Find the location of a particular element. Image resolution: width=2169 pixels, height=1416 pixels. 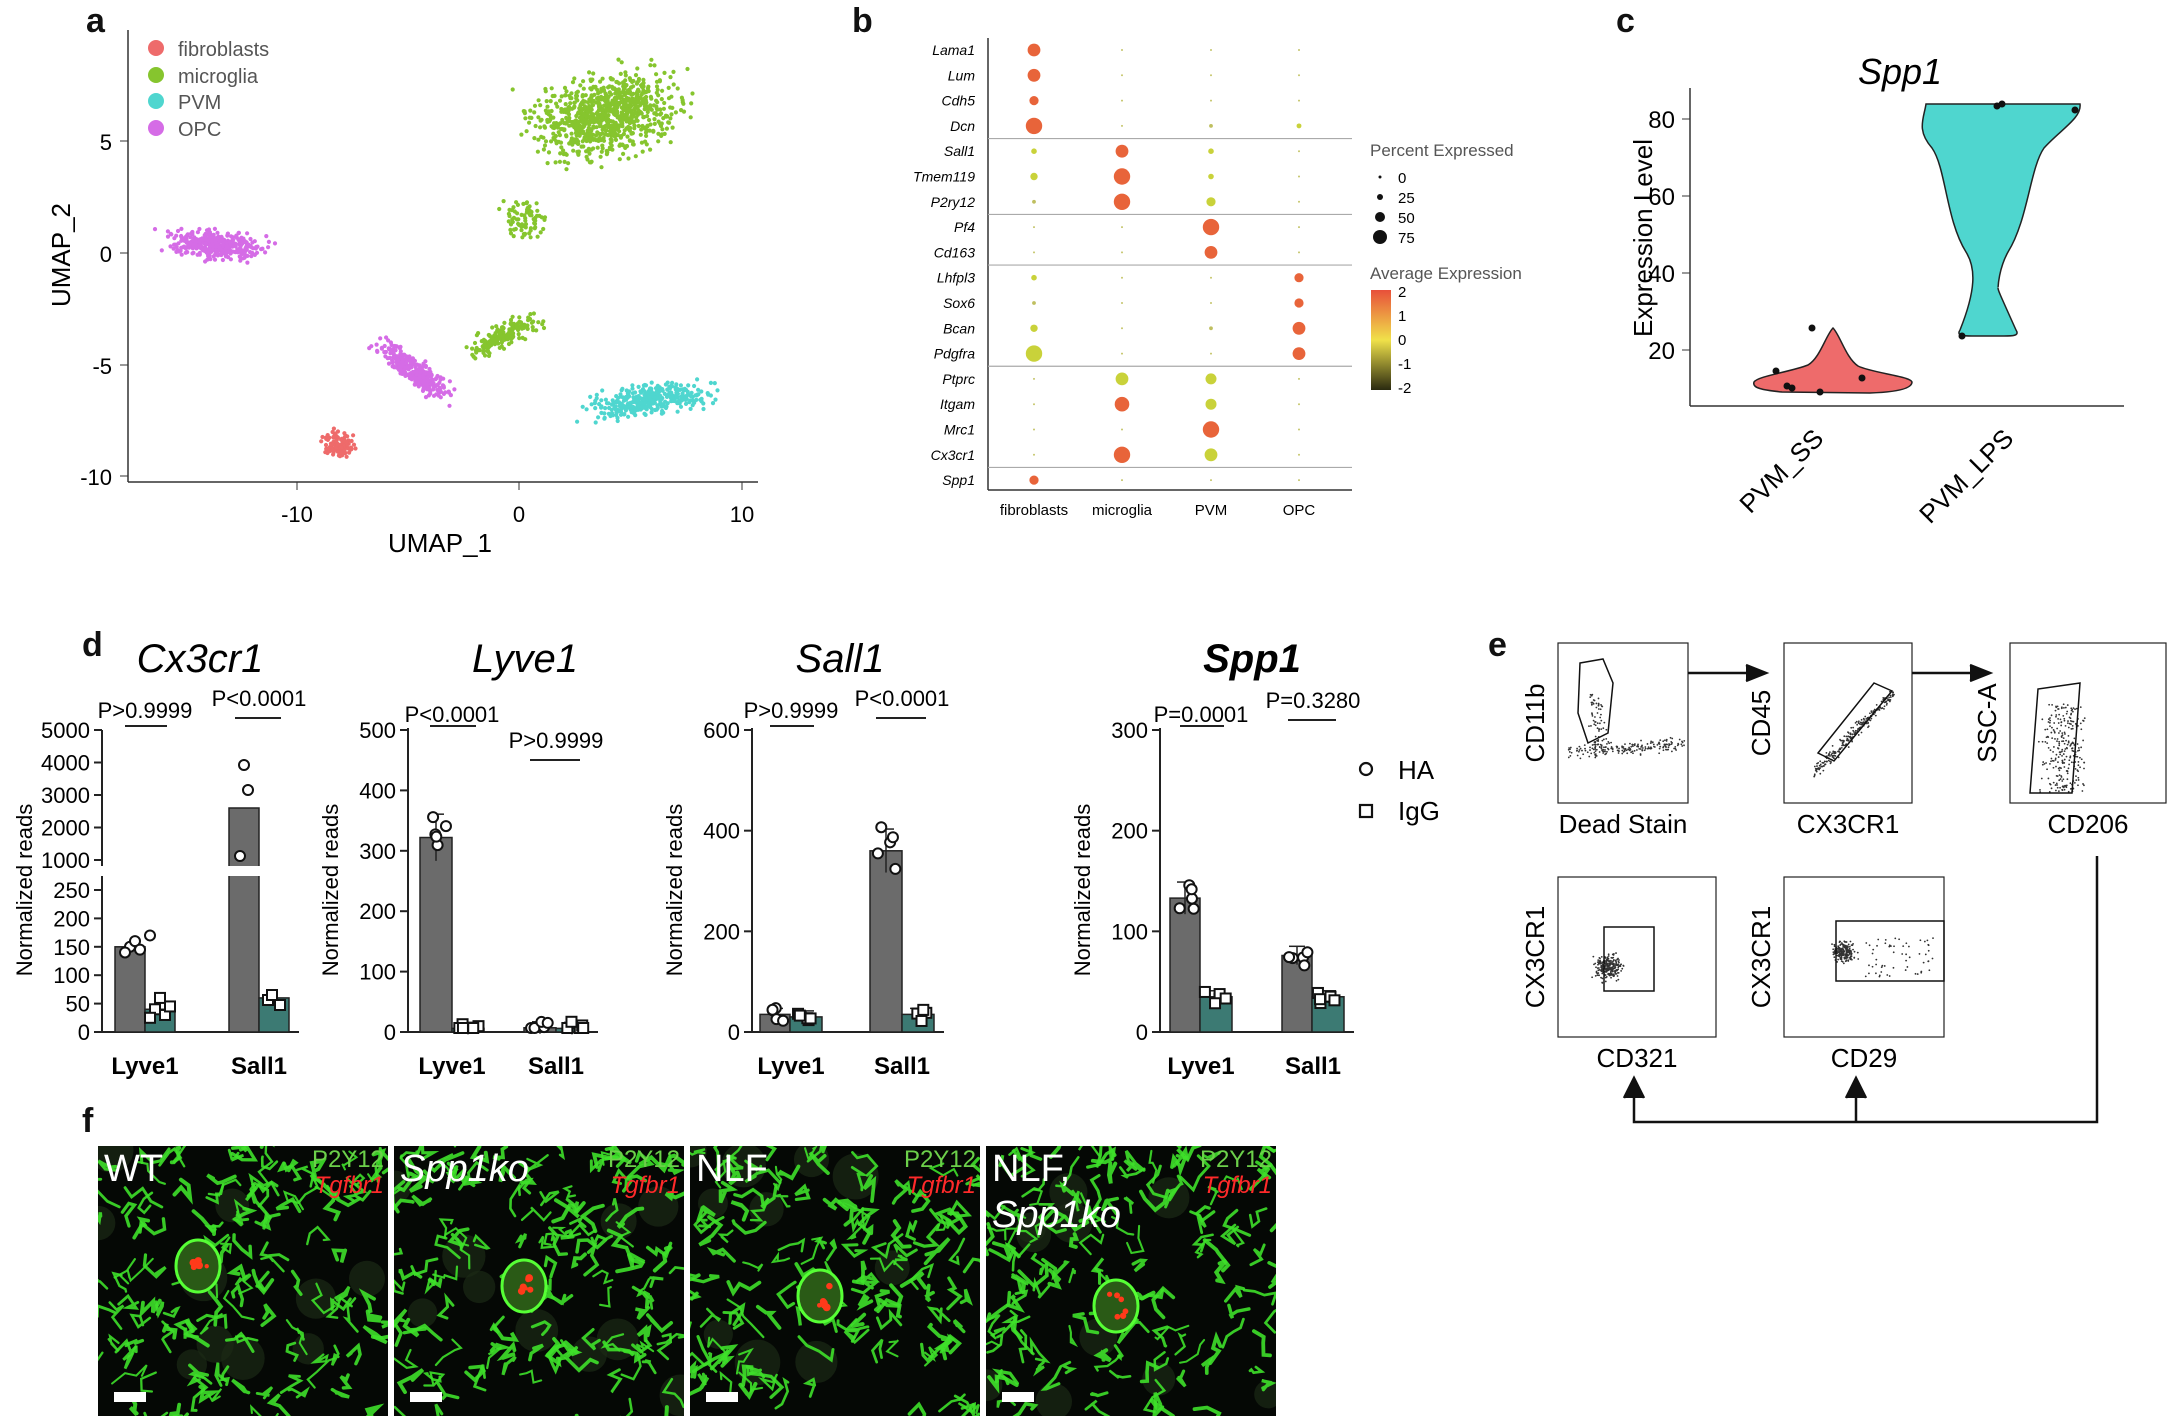

violin-ytick: 40 is located at coordinates (1661, 274).